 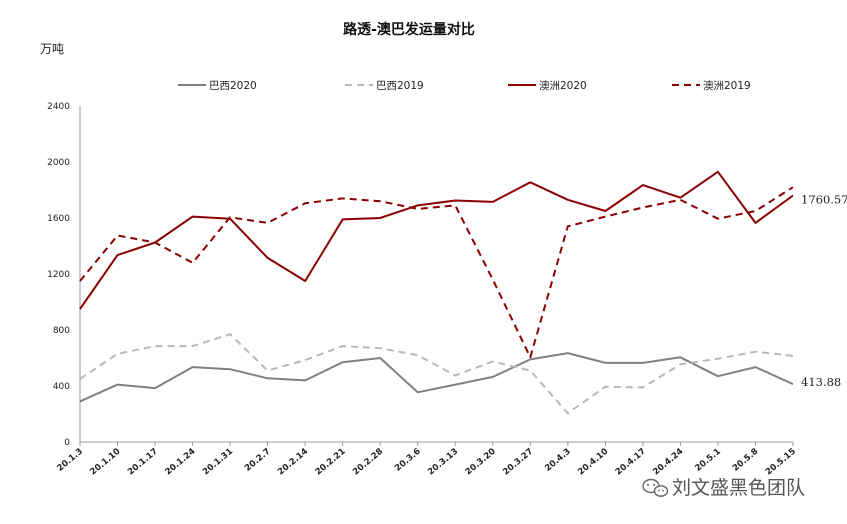 I want to click on wechat-icon, so click(x=655, y=487).